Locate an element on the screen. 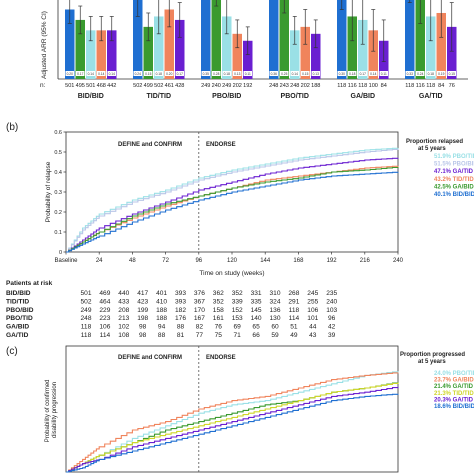  risk-cell-2-0: 249 is located at coordinates (85, 310).